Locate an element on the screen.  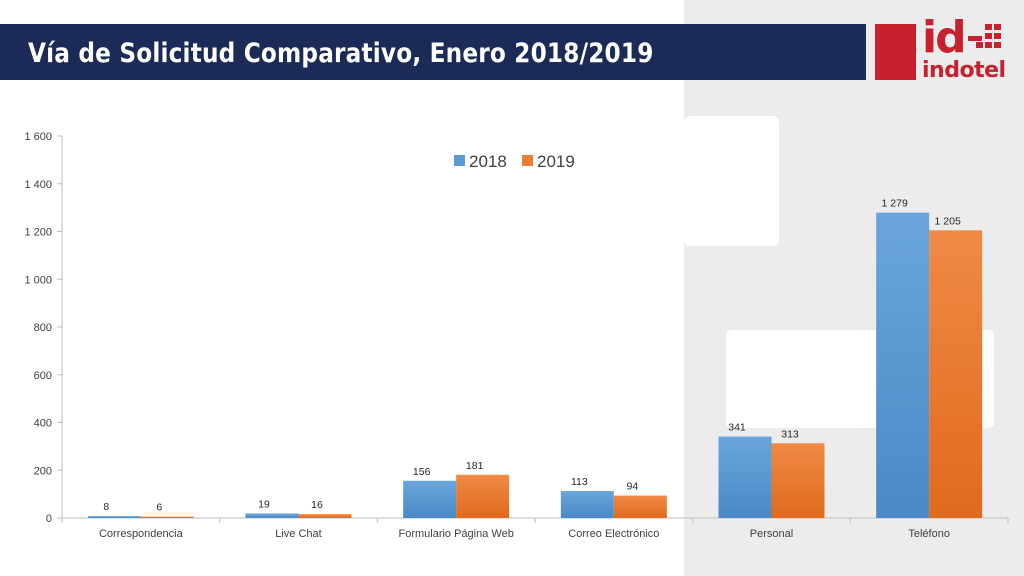
legend-swatch-2018 is located at coordinates (459, 160).